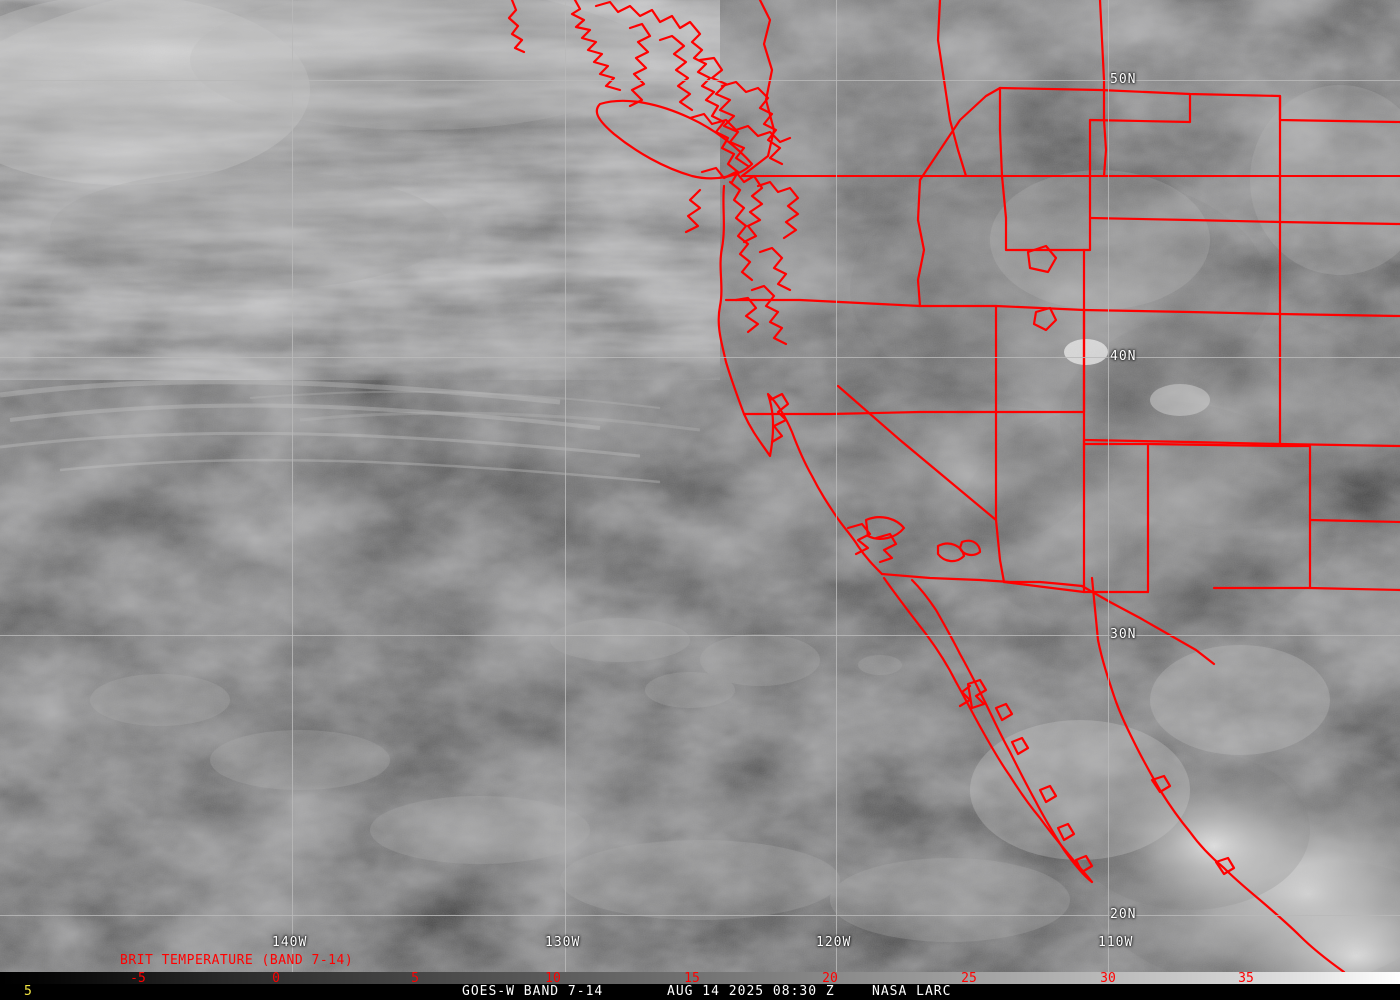 This screenshot has height=1000, width=1400. Describe the element at coordinates (1123, 79) in the screenshot. I see `lat-label-50n: 50N` at that location.